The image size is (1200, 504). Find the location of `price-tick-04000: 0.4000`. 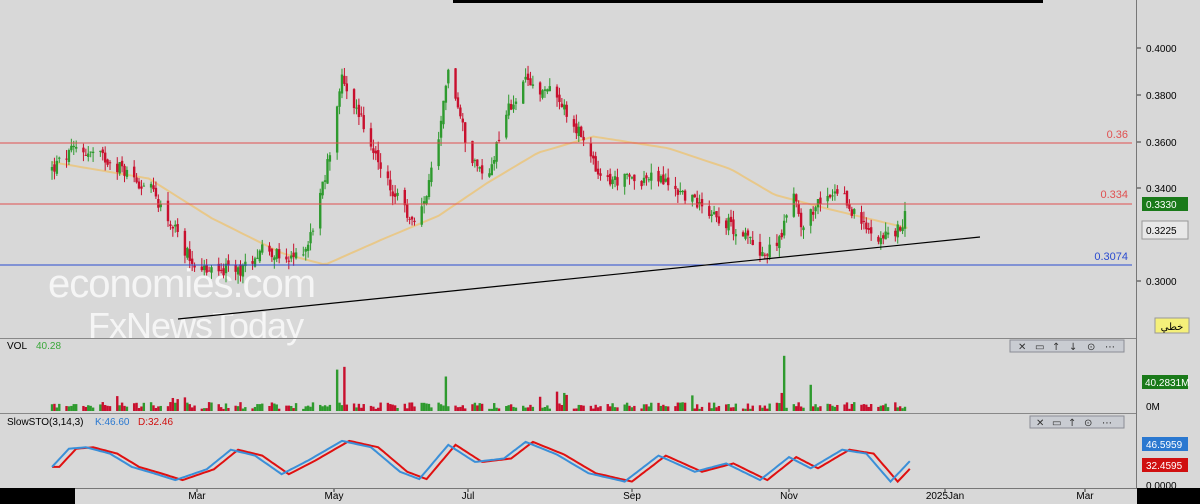

price-tick-04000: 0.4000 is located at coordinates (1161, 49).